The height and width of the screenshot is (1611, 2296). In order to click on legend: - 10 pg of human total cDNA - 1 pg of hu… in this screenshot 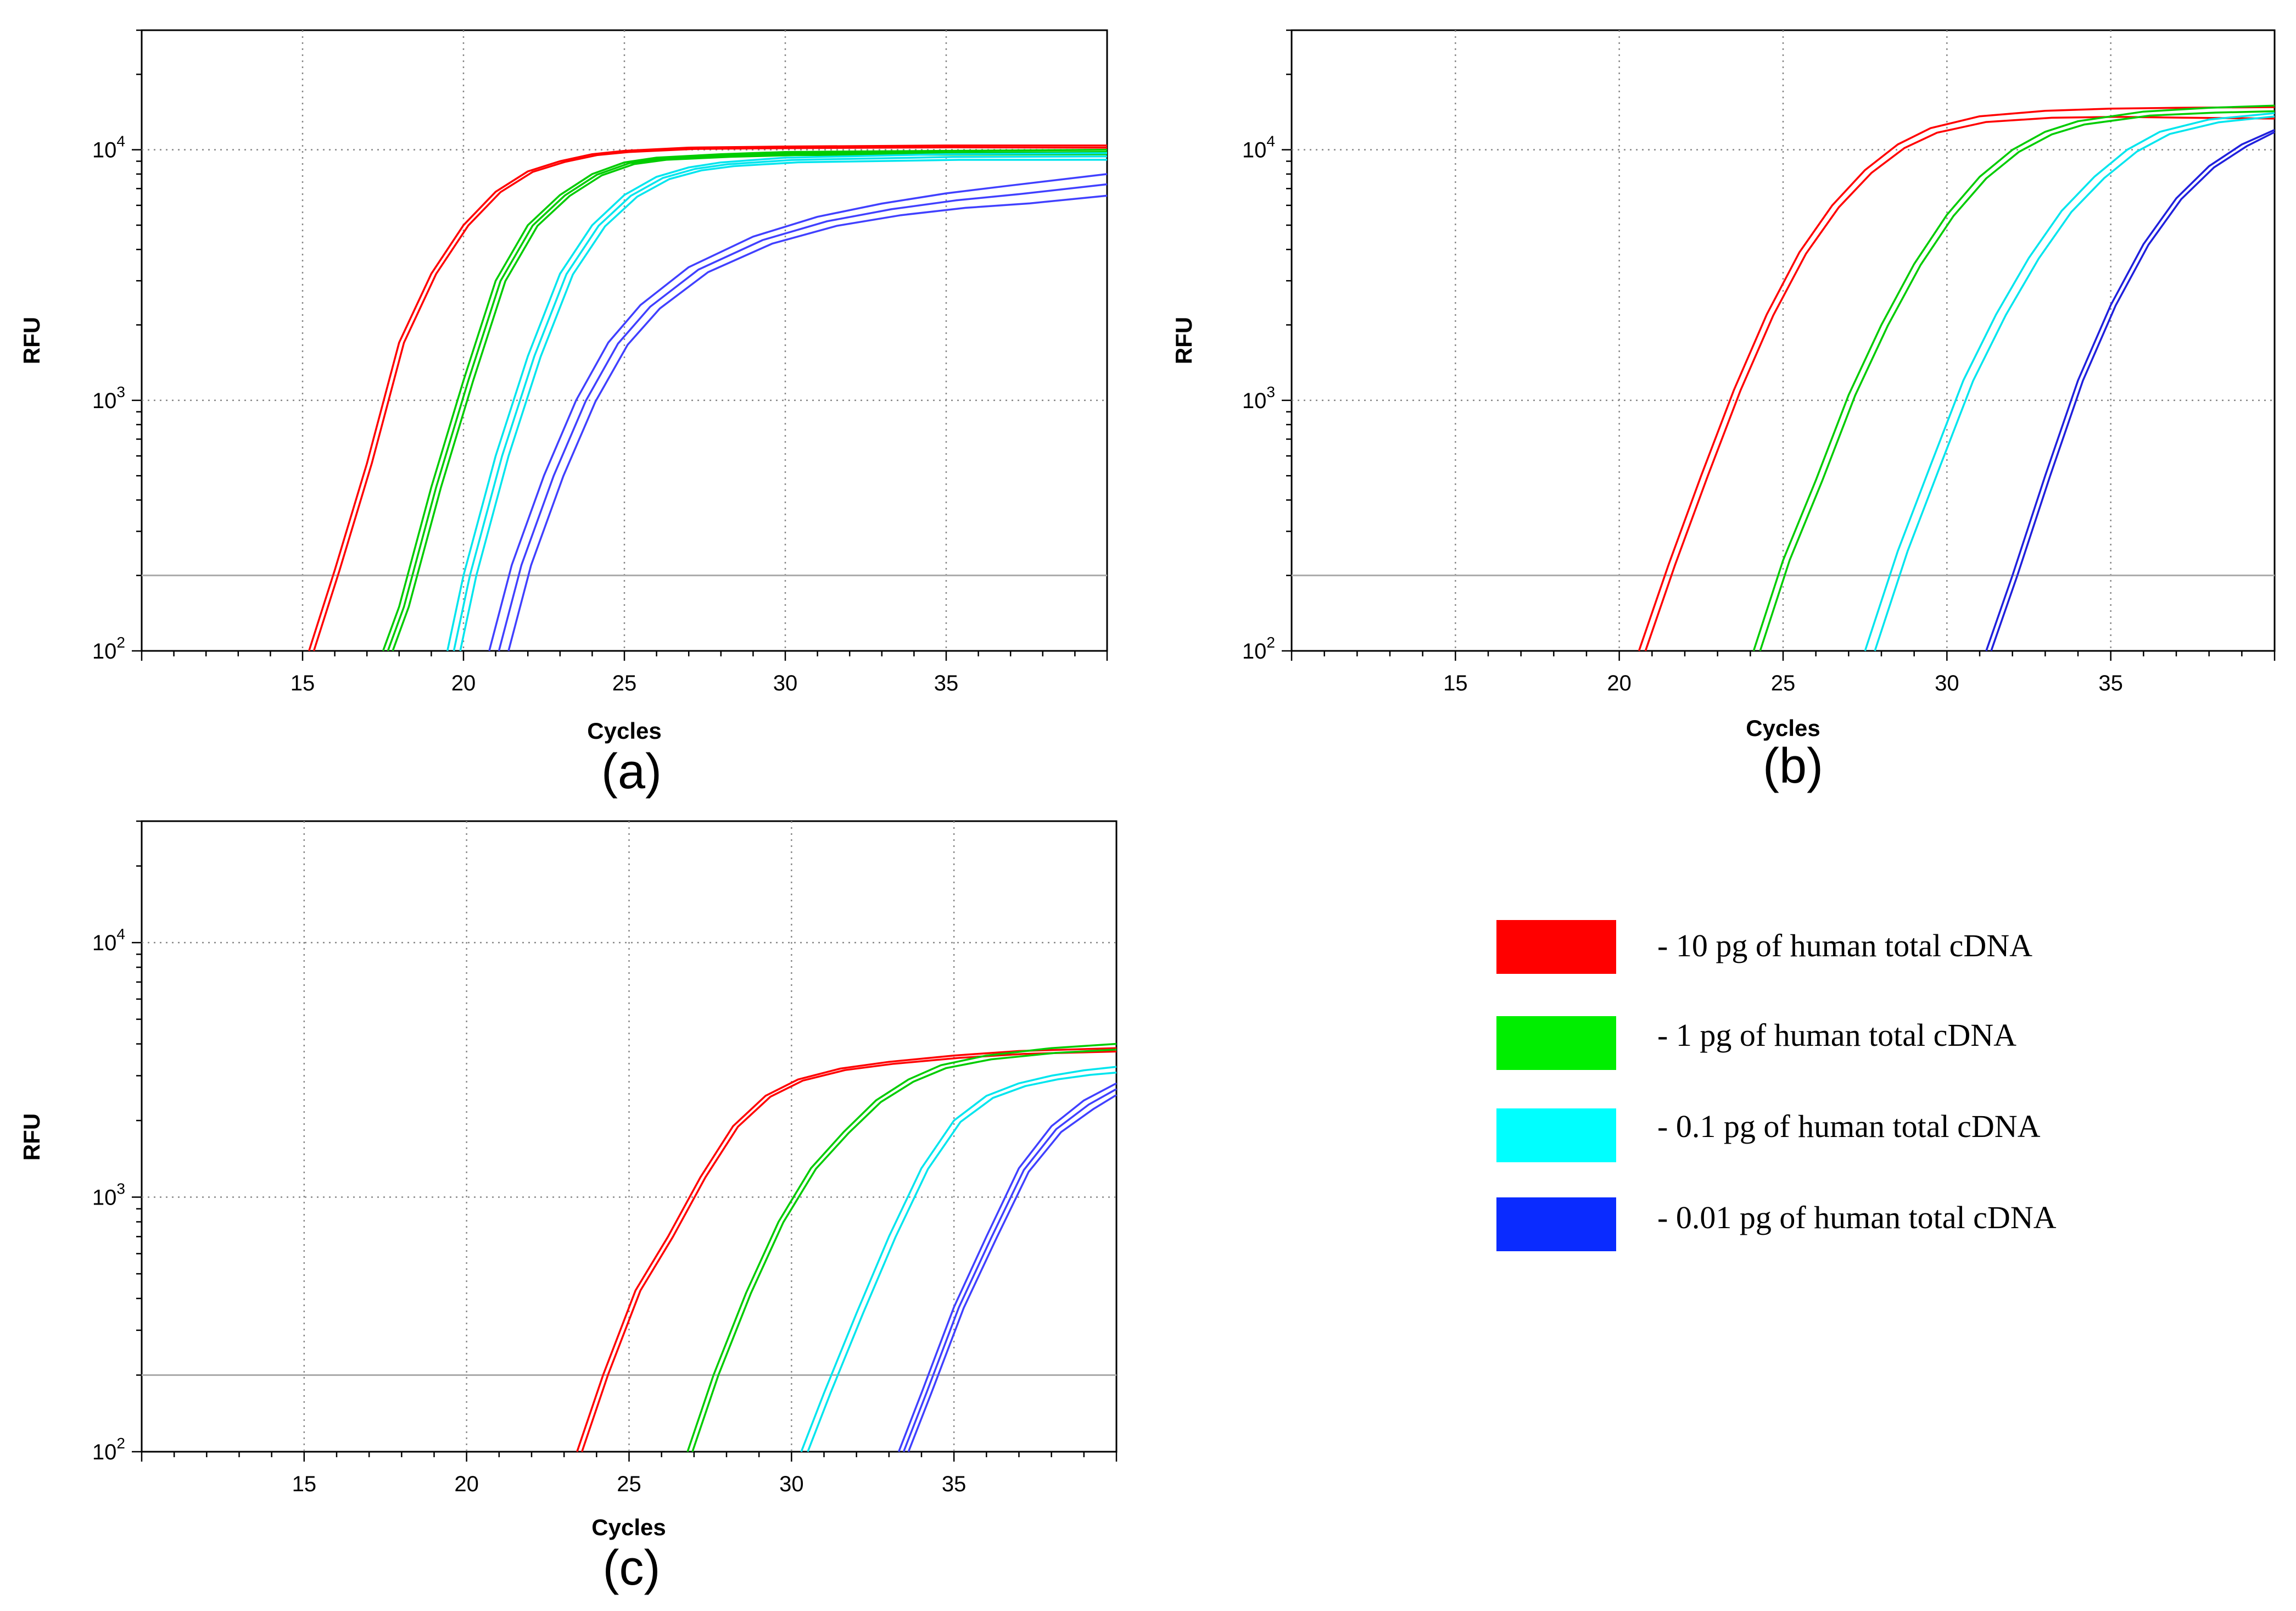, I will do `click(1776, 1085)`.